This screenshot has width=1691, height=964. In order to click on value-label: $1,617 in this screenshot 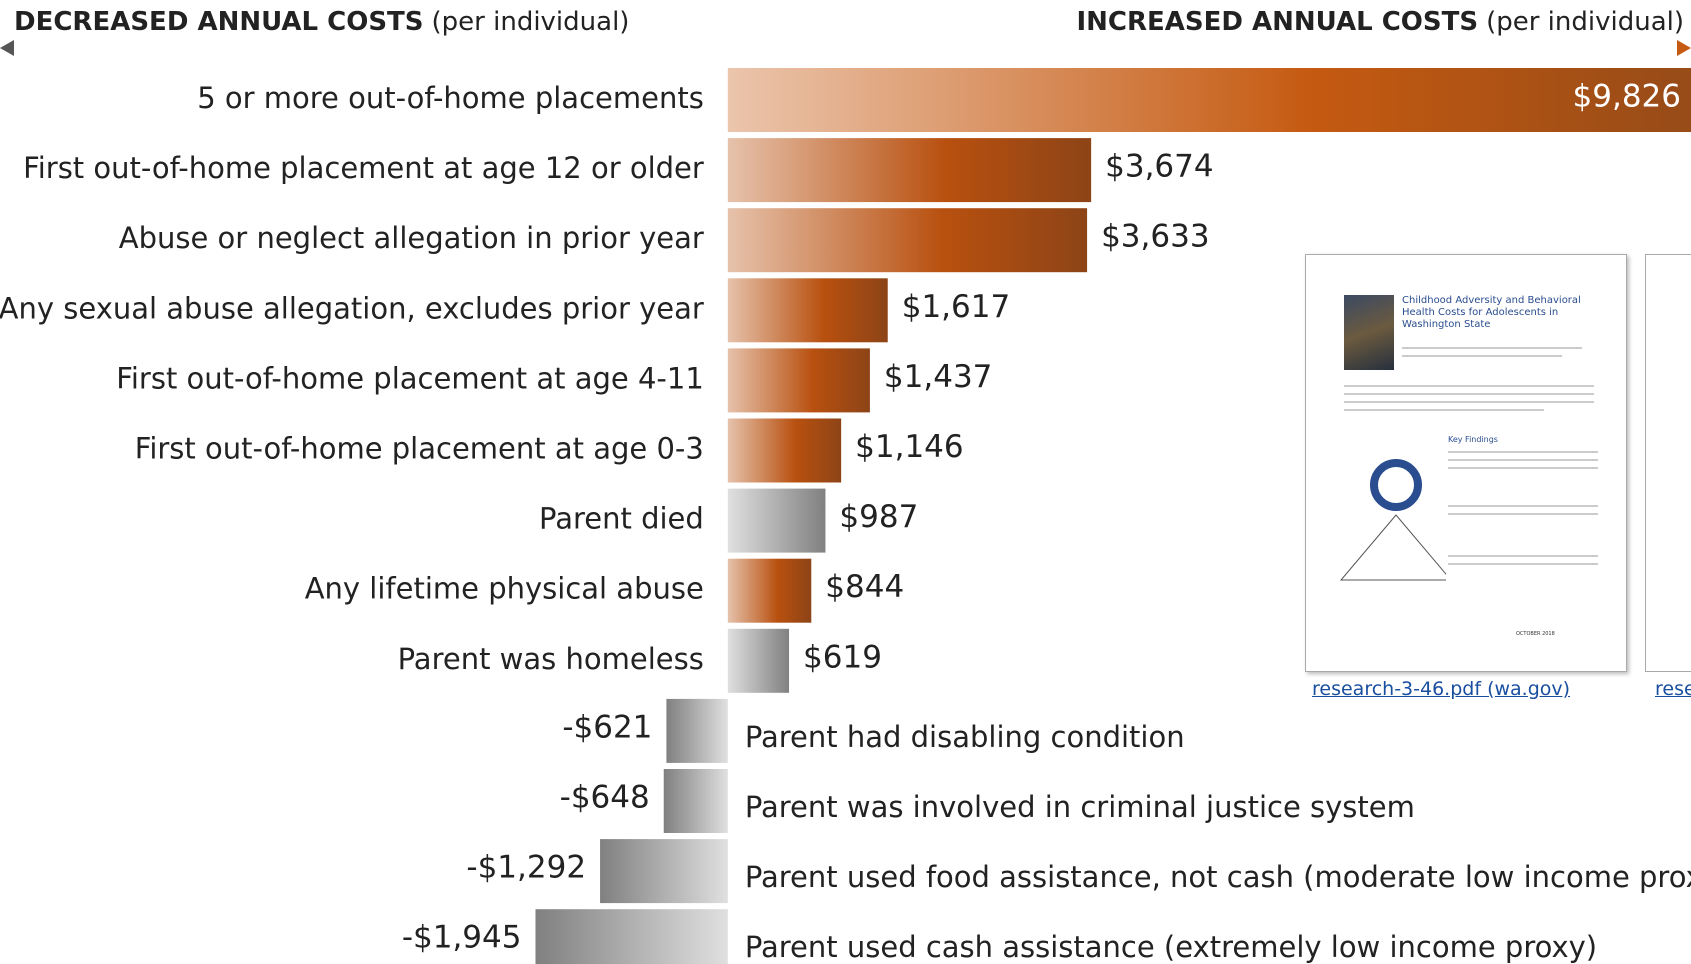, I will do `click(956, 307)`.